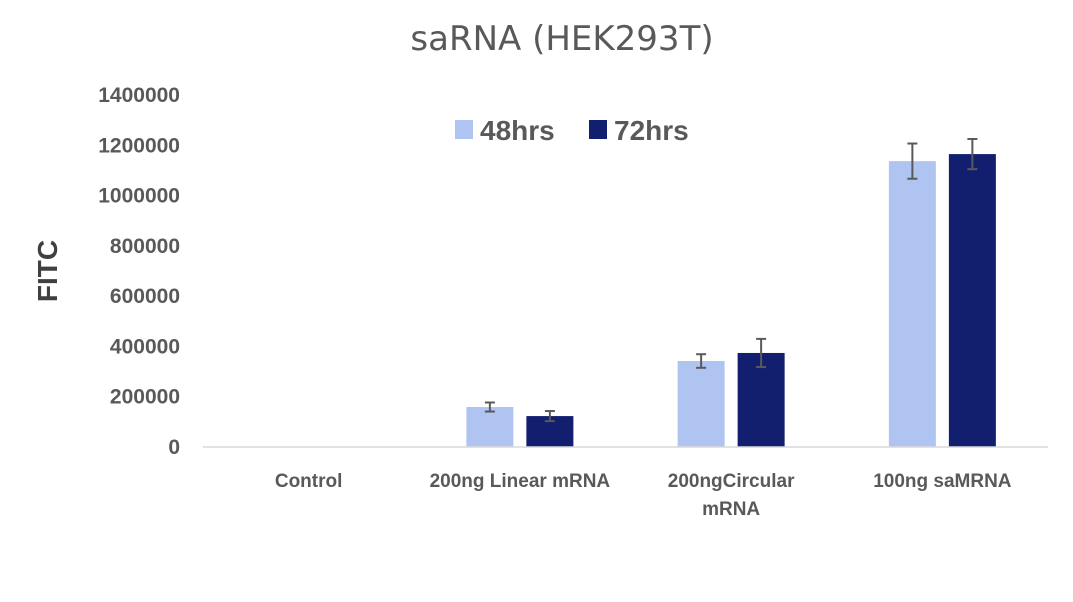 This screenshot has width=1073, height=602. What do you see at coordinates (145, 296) in the screenshot?
I see `y-tick-label: 600000` at bounding box center [145, 296].